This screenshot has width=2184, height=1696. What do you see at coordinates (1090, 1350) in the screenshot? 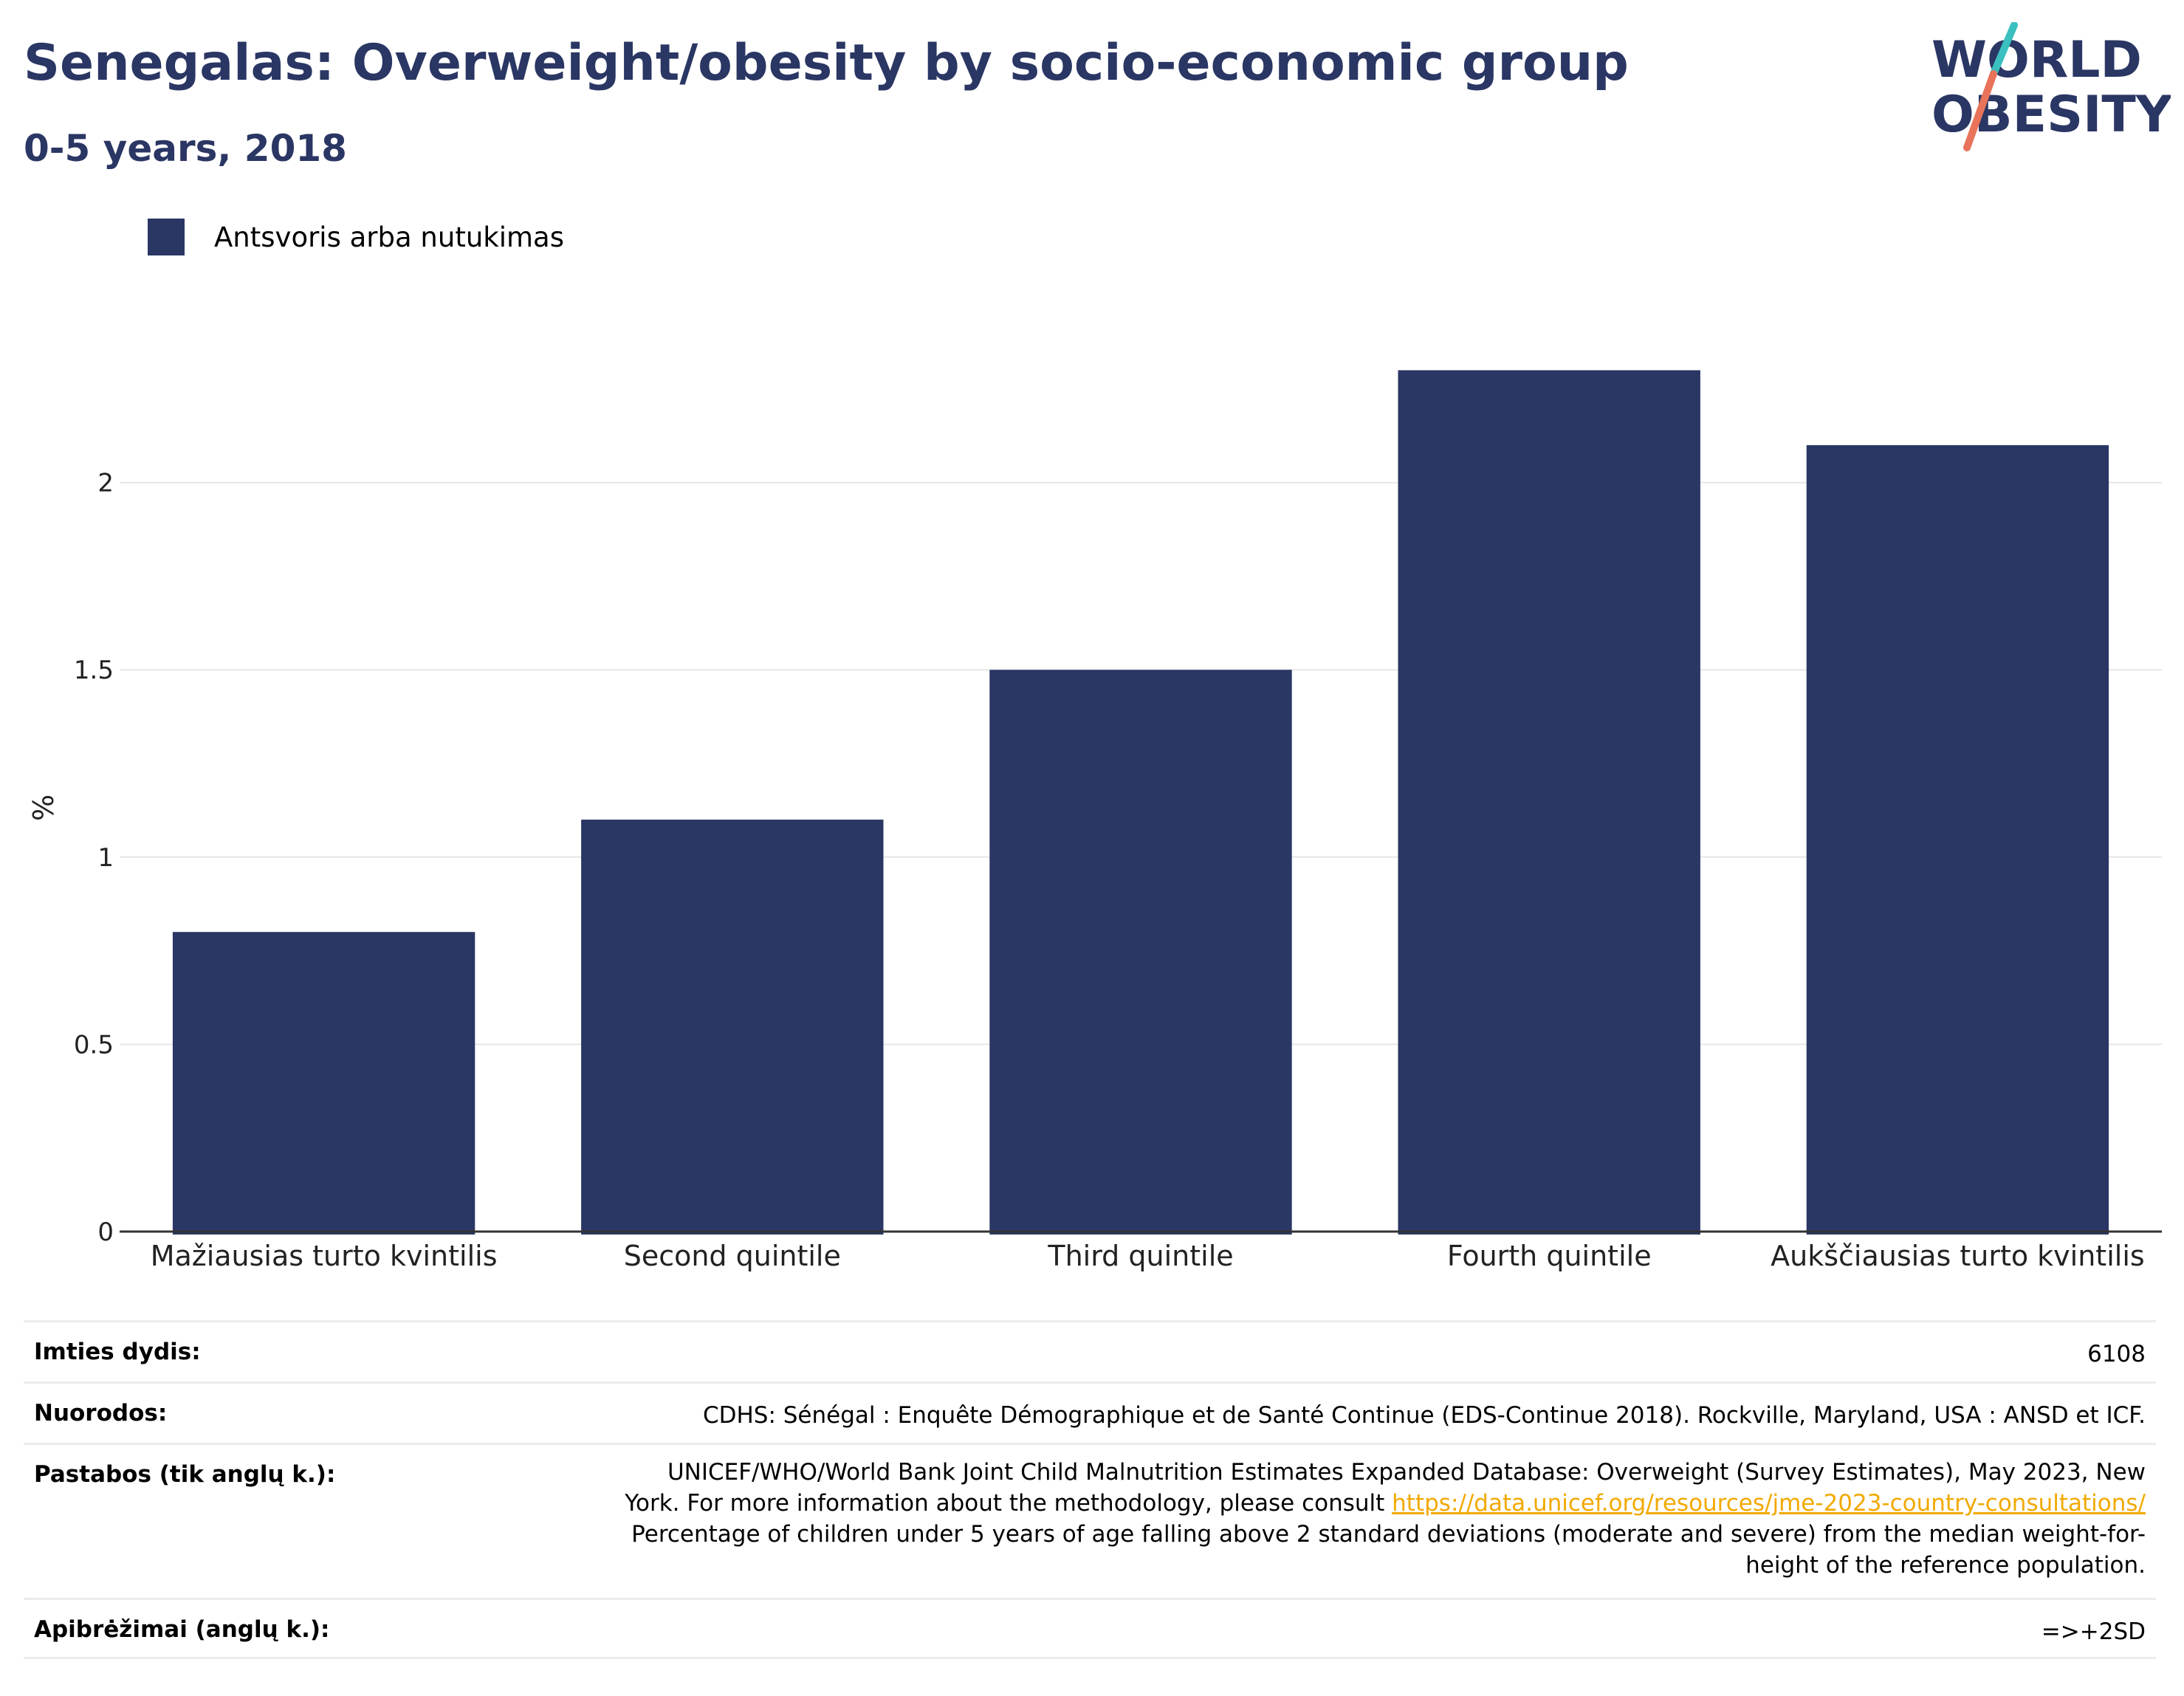
I see `info-row-sample-size: Imties dydis: 6108` at bounding box center [1090, 1350].